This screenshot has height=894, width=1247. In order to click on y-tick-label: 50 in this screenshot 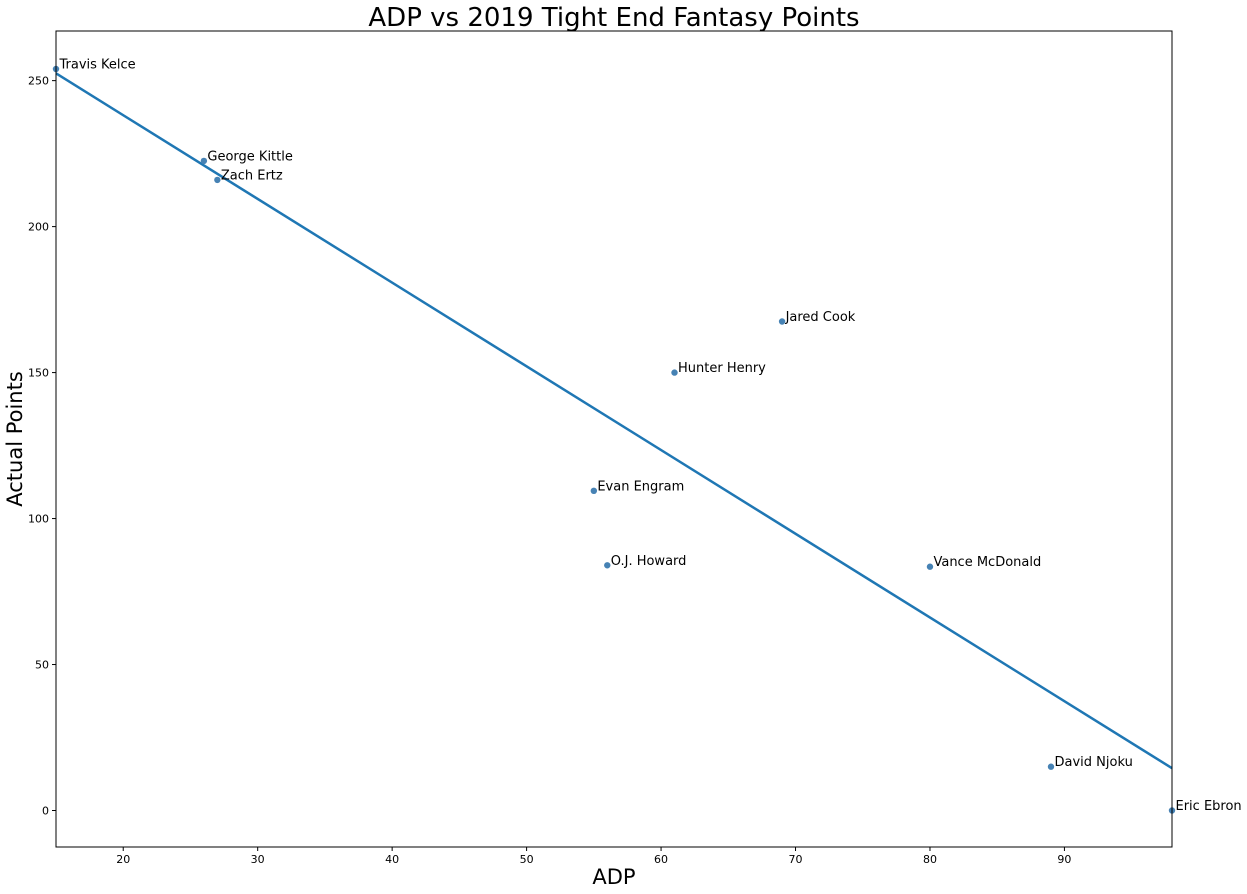, I will do `click(42, 665)`.